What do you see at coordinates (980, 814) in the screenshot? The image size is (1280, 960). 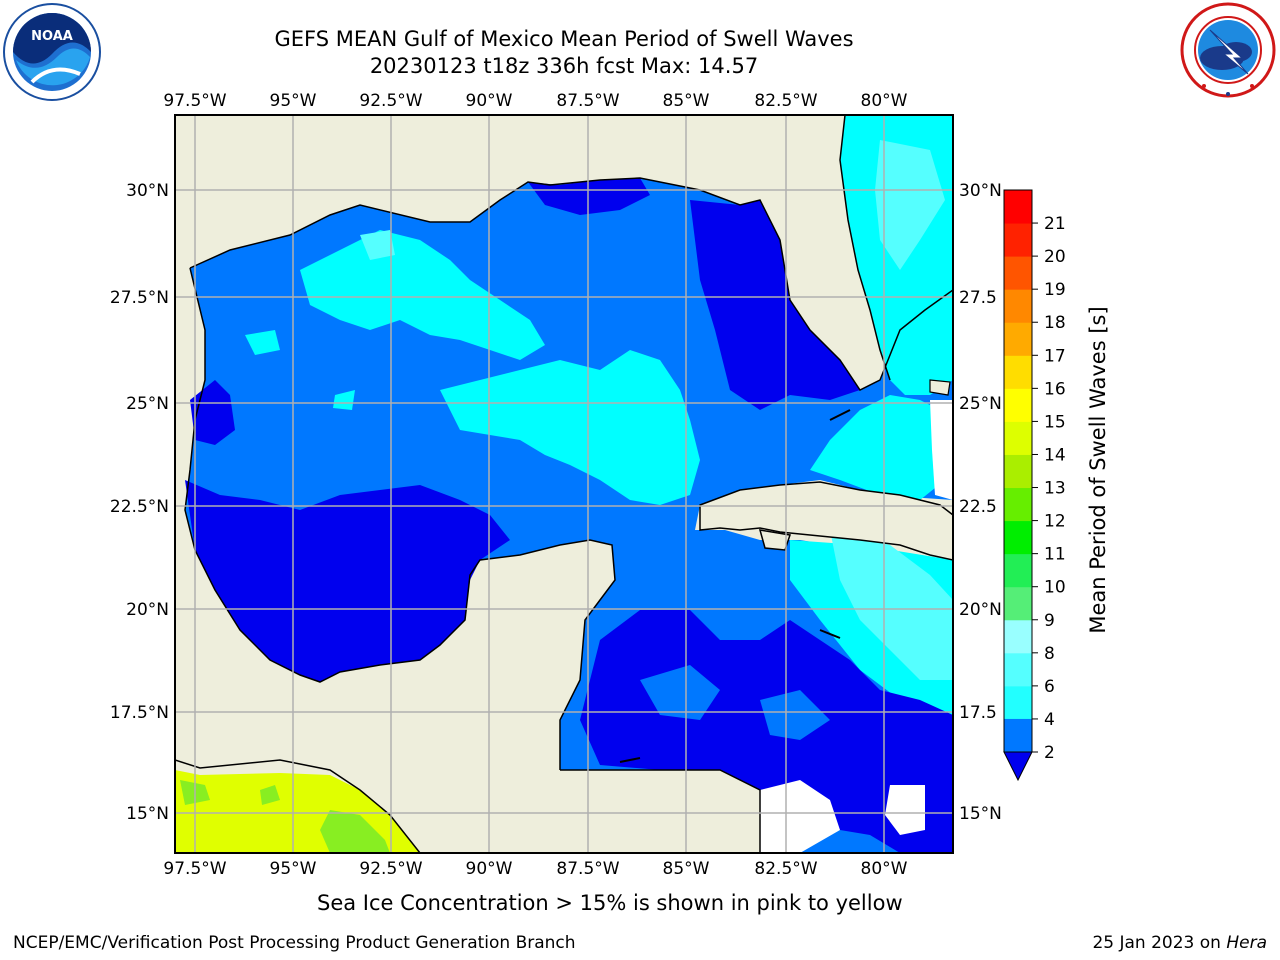 I see `lat-label-right: 15°N` at bounding box center [980, 814].